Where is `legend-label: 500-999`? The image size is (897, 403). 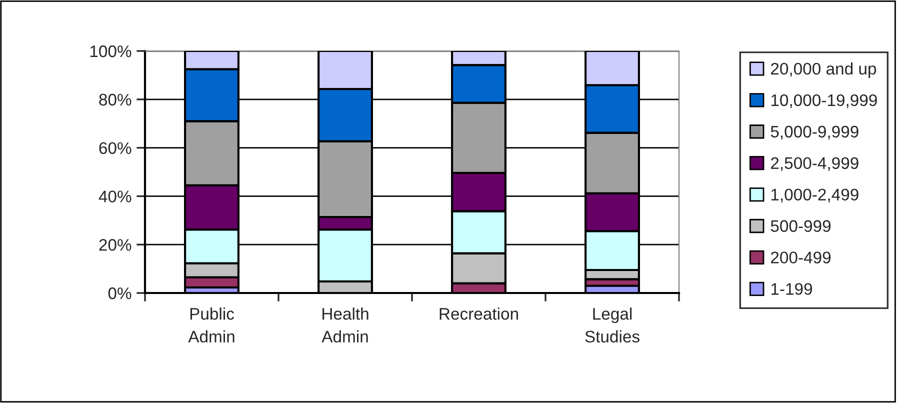 legend-label: 500-999 is located at coordinates (800, 226).